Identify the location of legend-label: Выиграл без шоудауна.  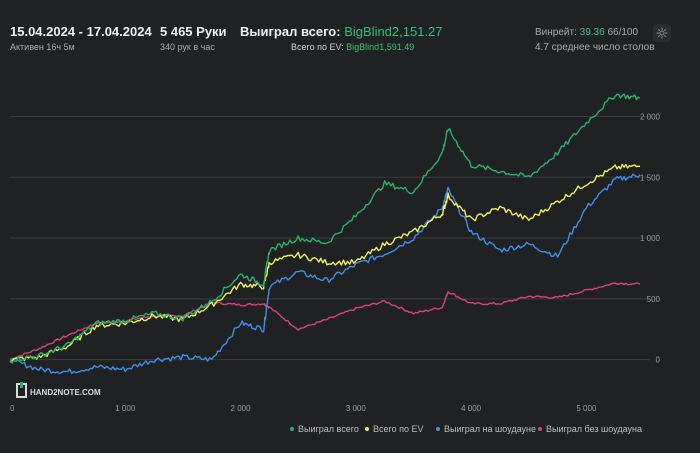
(594, 429).